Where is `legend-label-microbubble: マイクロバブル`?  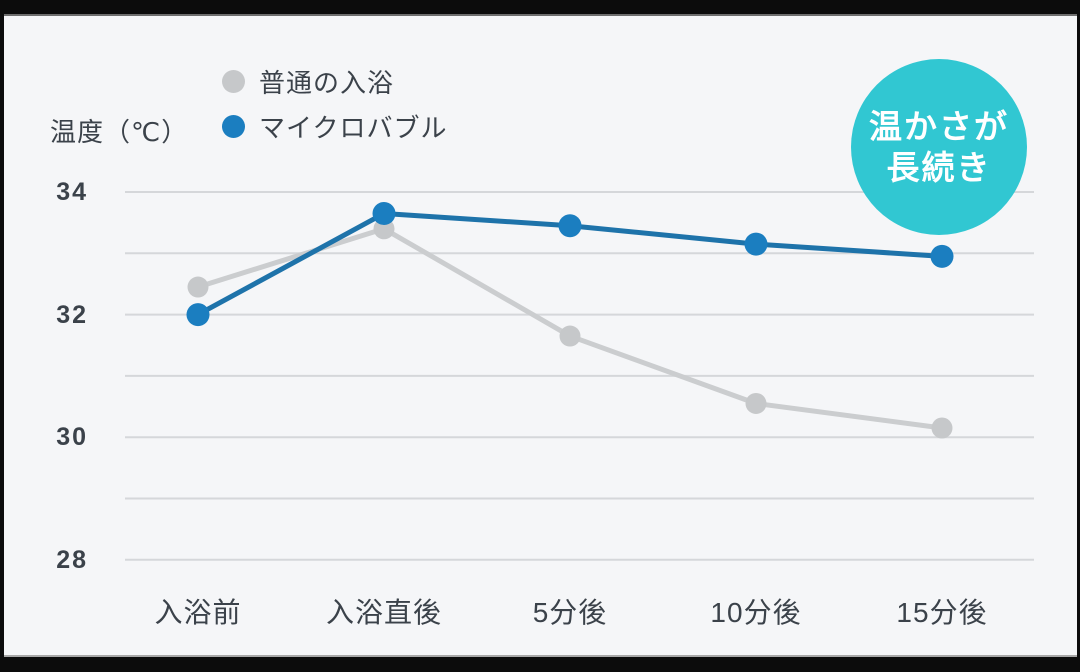 legend-label-microbubble: マイクロバブル is located at coordinates (353, 127).